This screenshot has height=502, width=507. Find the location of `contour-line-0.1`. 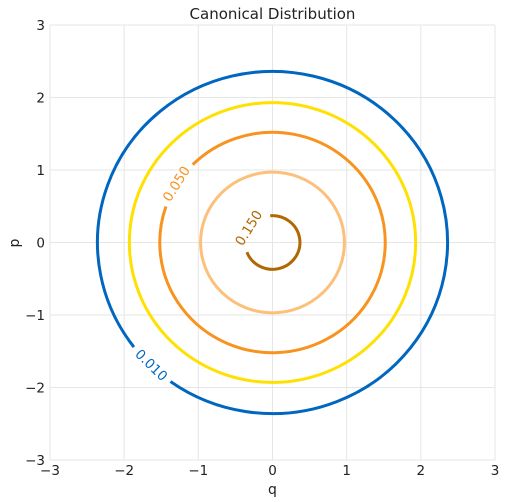

contour-line-0.1 is located at coordinates (272, 242).